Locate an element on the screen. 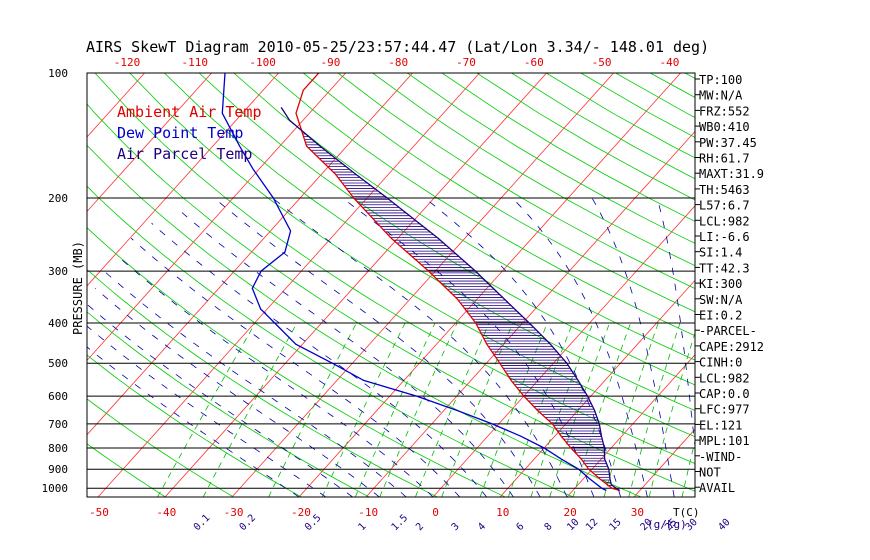  bottom-temp-tick-label: -40 is located at coordinates (166, 512).